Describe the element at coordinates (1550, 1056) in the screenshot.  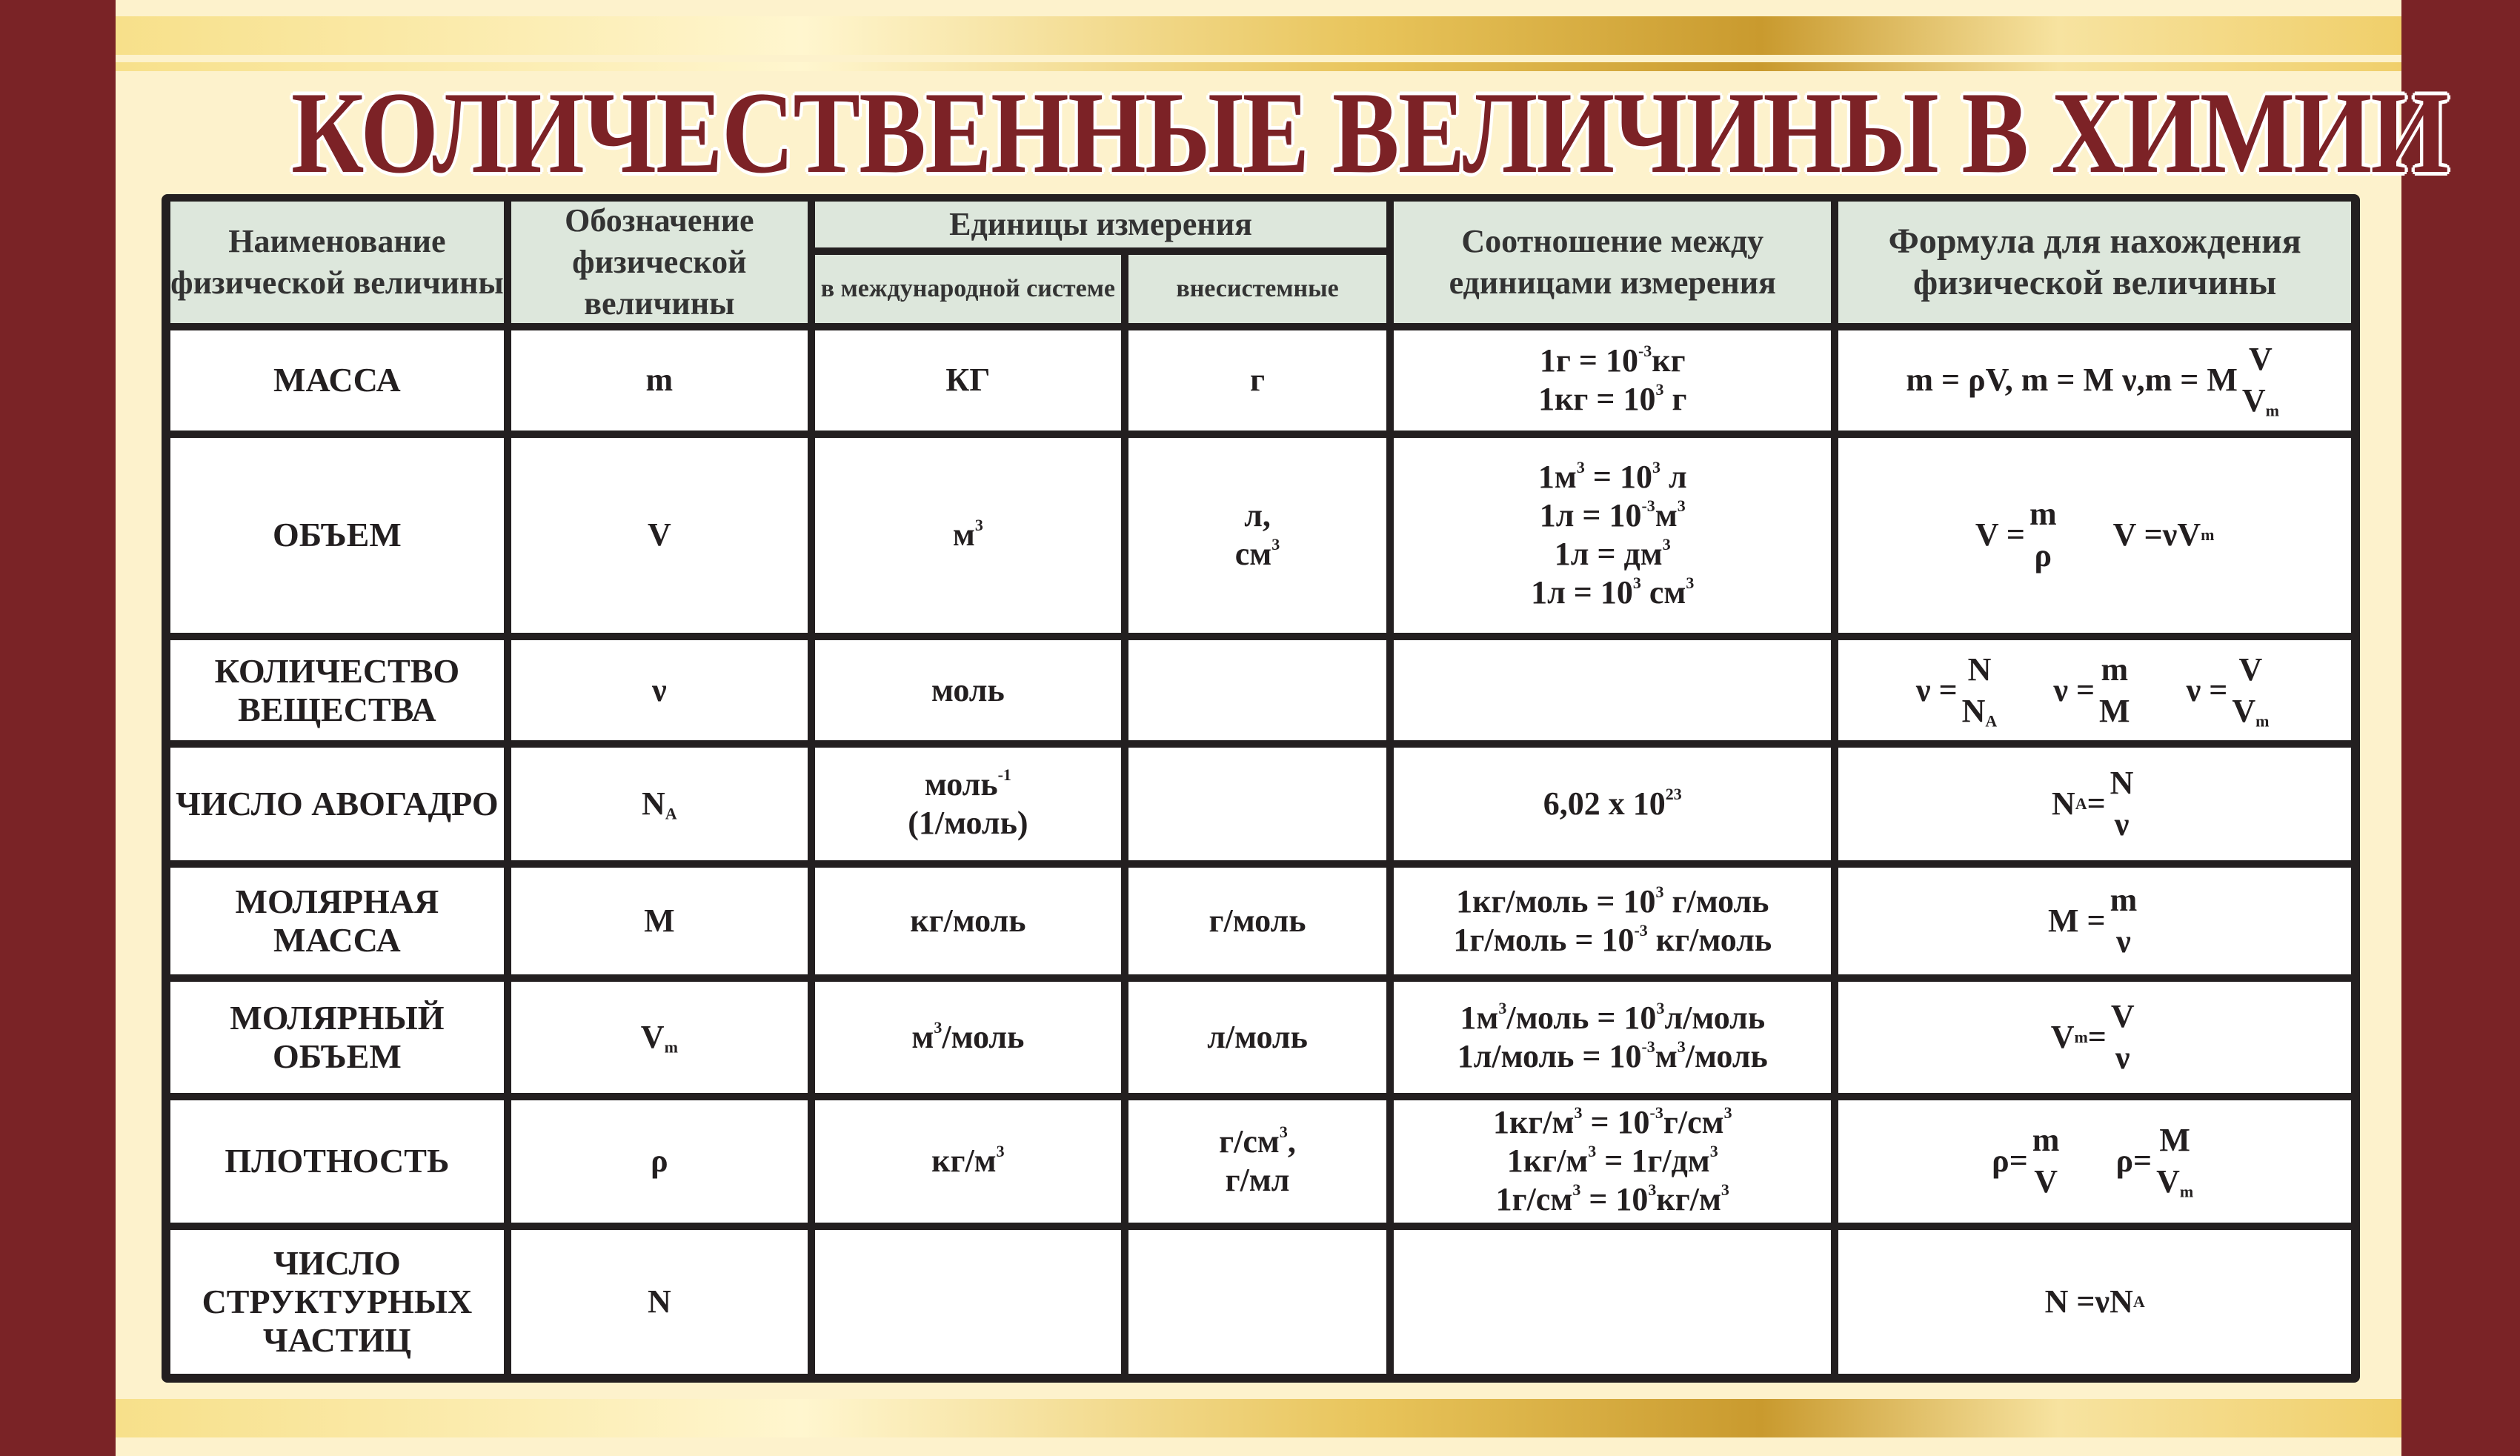
I see `text-segment: 1л/моль = 10` at that location.